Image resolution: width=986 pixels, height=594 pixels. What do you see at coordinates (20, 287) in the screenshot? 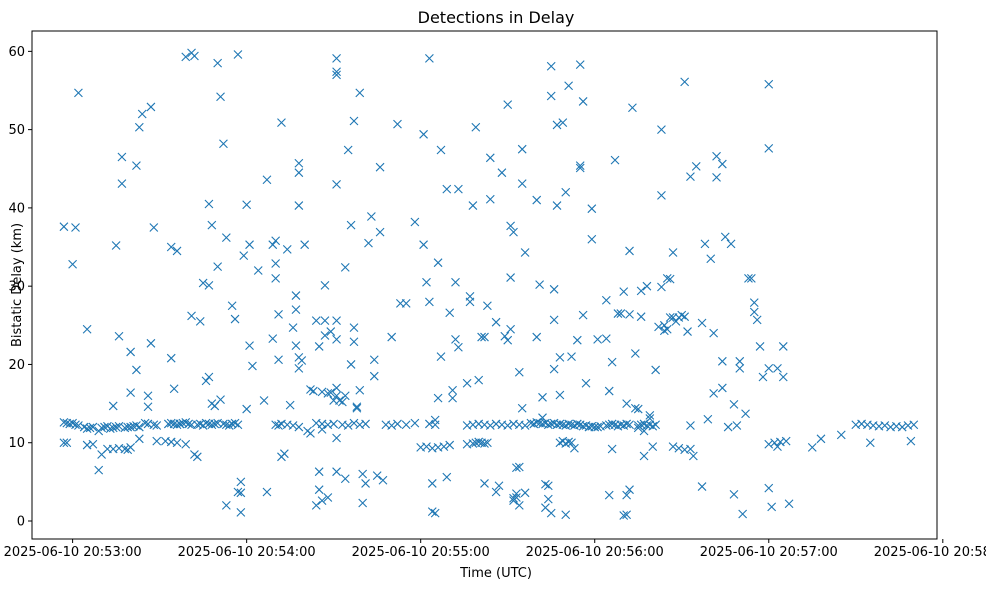
I see `y-axis: 0 10 20 30 40 50 60` at bounding box center [20, 287].